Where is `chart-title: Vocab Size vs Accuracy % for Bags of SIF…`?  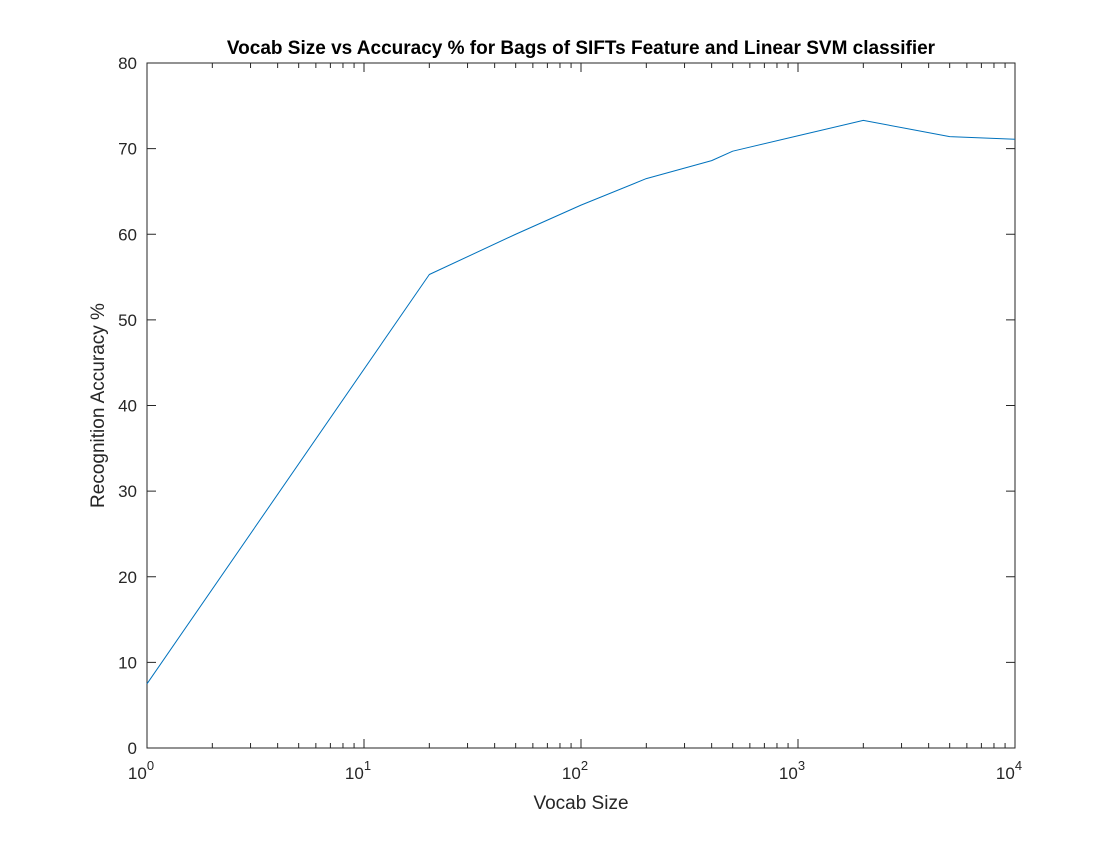
chart-title: Vocab Size vs Accuracy % for Bags of SIF… is located at coordinates (581, 48).